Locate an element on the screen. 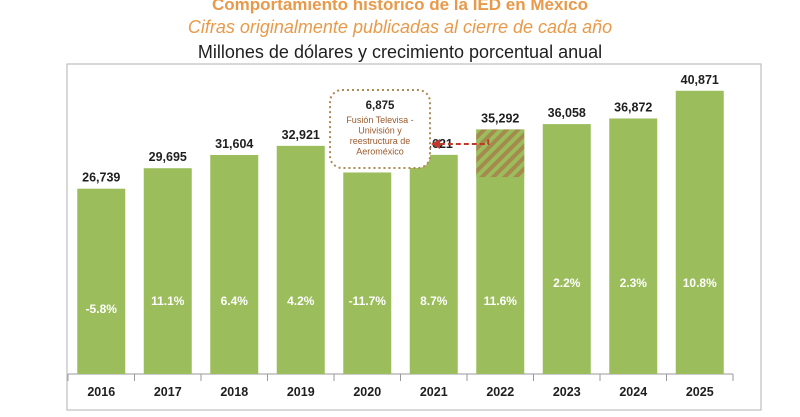 This screenshot has height=417, width=800. bar-2023 is located at coordinates (566, 249).